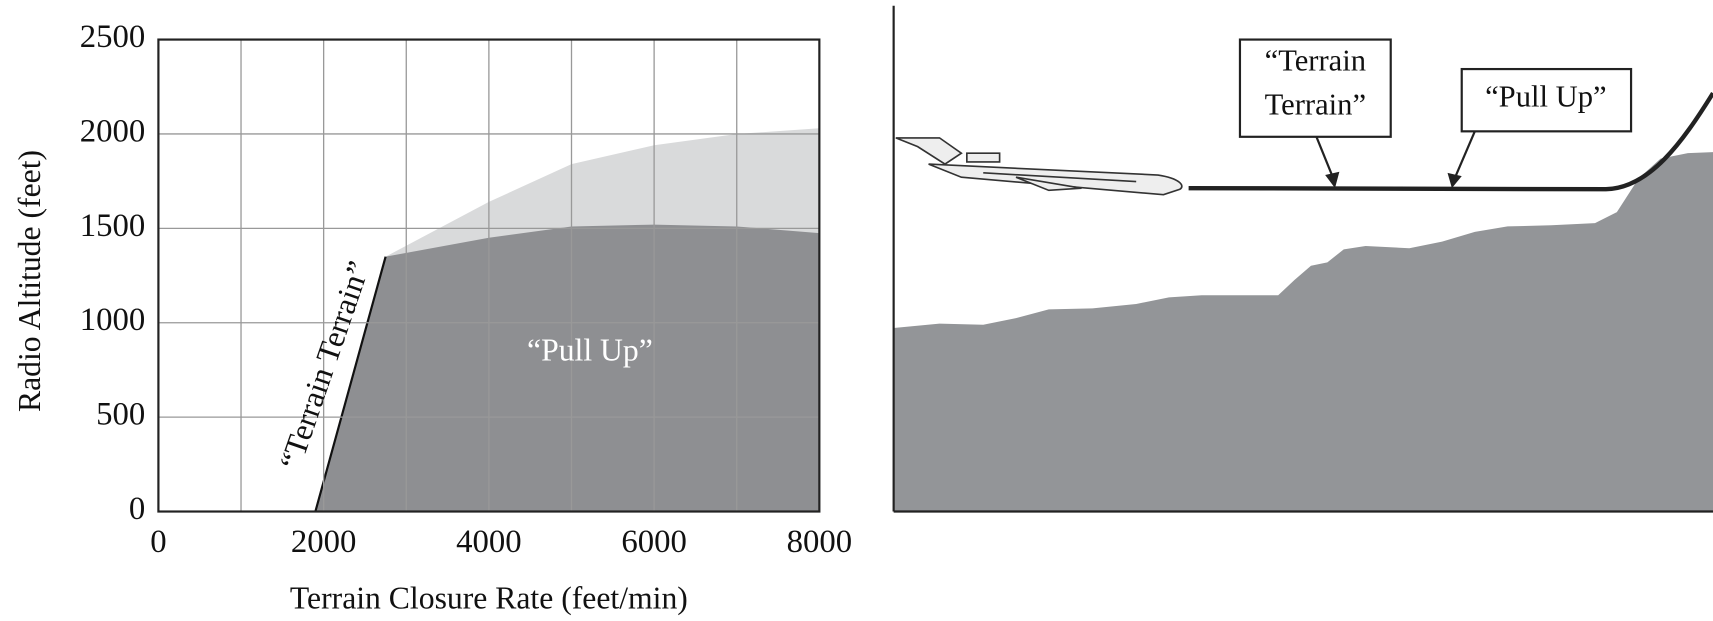 This screenshot has height=621, width=1713. Describe the element at coordinates (113, 320) in the screenshot. I see `y-tick-label: 1000` at that location.